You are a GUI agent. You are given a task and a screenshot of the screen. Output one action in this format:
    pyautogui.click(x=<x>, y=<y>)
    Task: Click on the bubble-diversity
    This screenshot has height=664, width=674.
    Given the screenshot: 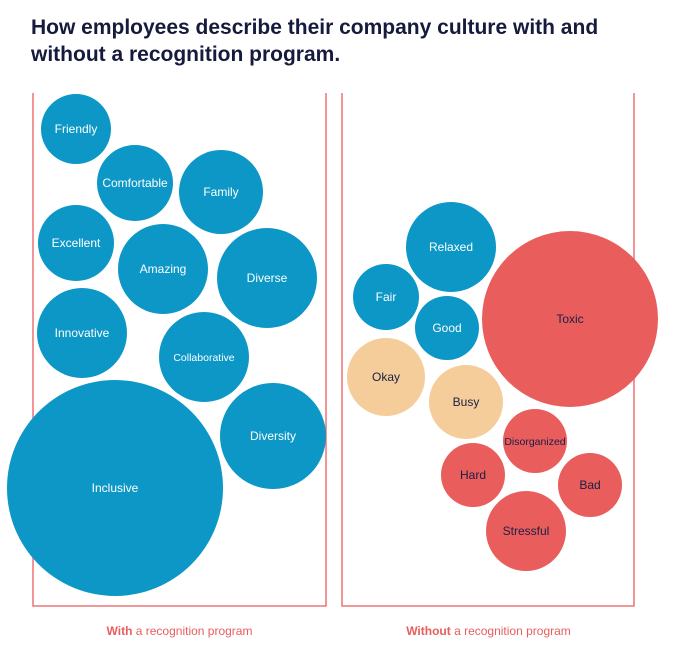 What is the action you would take?
    pyautogui.click(x=273, y=436)
    